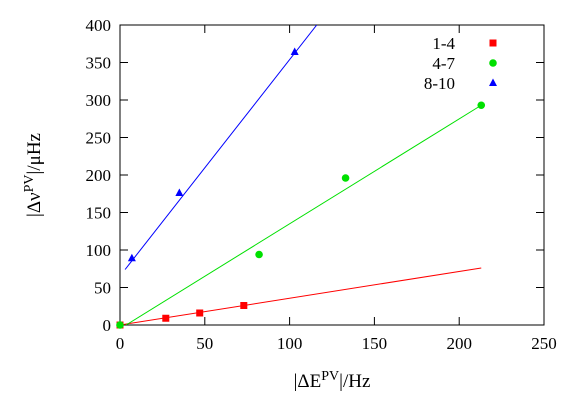 This screenshot has height=407, width=581. I want to click on y-axis-title: |ΔνPV|/μHz, so click(34, 175).